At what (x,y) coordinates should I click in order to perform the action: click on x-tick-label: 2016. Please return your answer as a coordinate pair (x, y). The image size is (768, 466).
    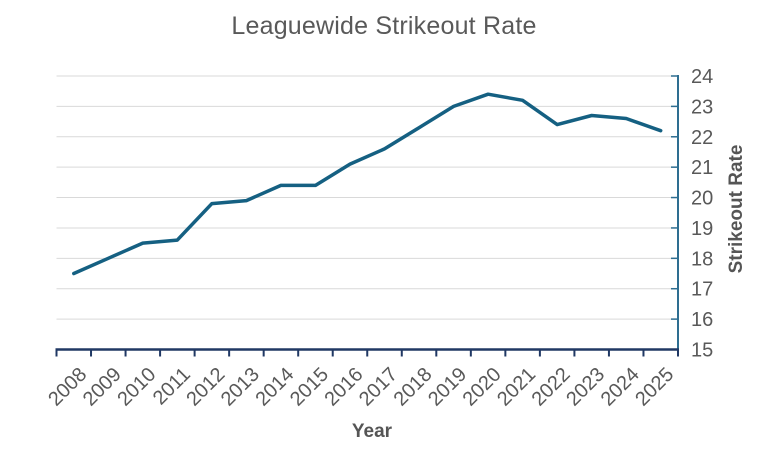
    Looking at the image, I should click on (343, 386).